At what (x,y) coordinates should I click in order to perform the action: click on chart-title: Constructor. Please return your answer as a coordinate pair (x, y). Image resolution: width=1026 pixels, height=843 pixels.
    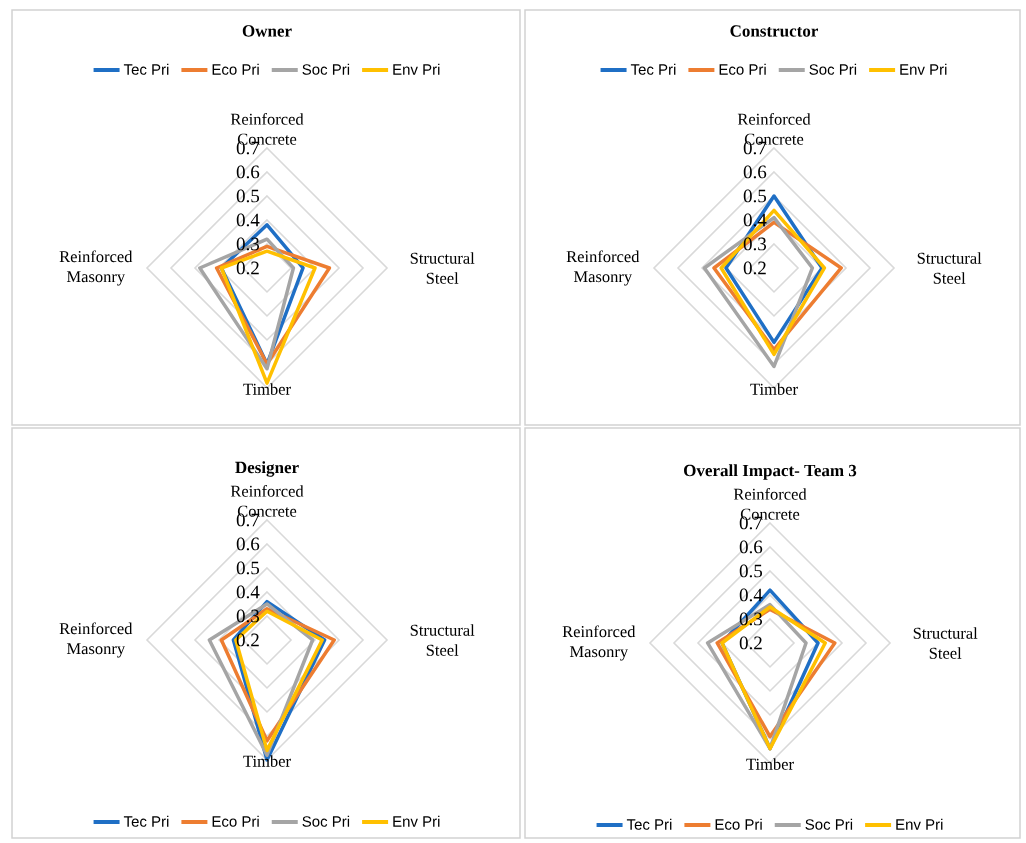
    Looking at the image, I should click on (774, 31).